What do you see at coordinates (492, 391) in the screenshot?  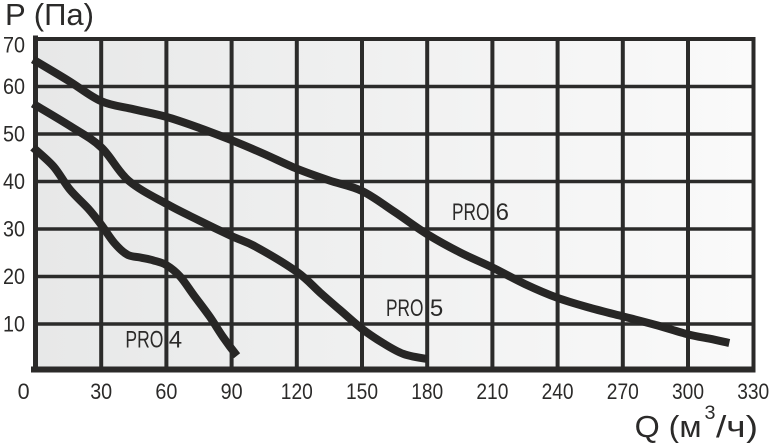 I see `svg-text: 210` at bounding box center [492, 391].